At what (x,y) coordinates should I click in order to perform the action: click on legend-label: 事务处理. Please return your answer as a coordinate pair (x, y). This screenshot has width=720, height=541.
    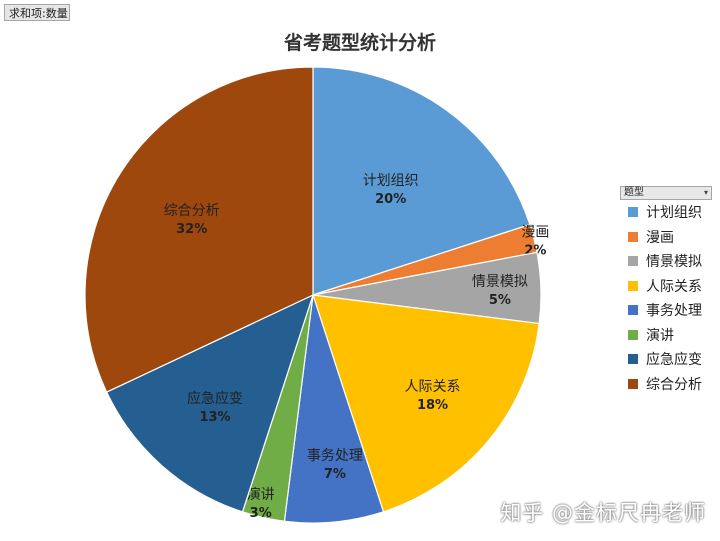
    Looking at the image, I should click on (674, 311).